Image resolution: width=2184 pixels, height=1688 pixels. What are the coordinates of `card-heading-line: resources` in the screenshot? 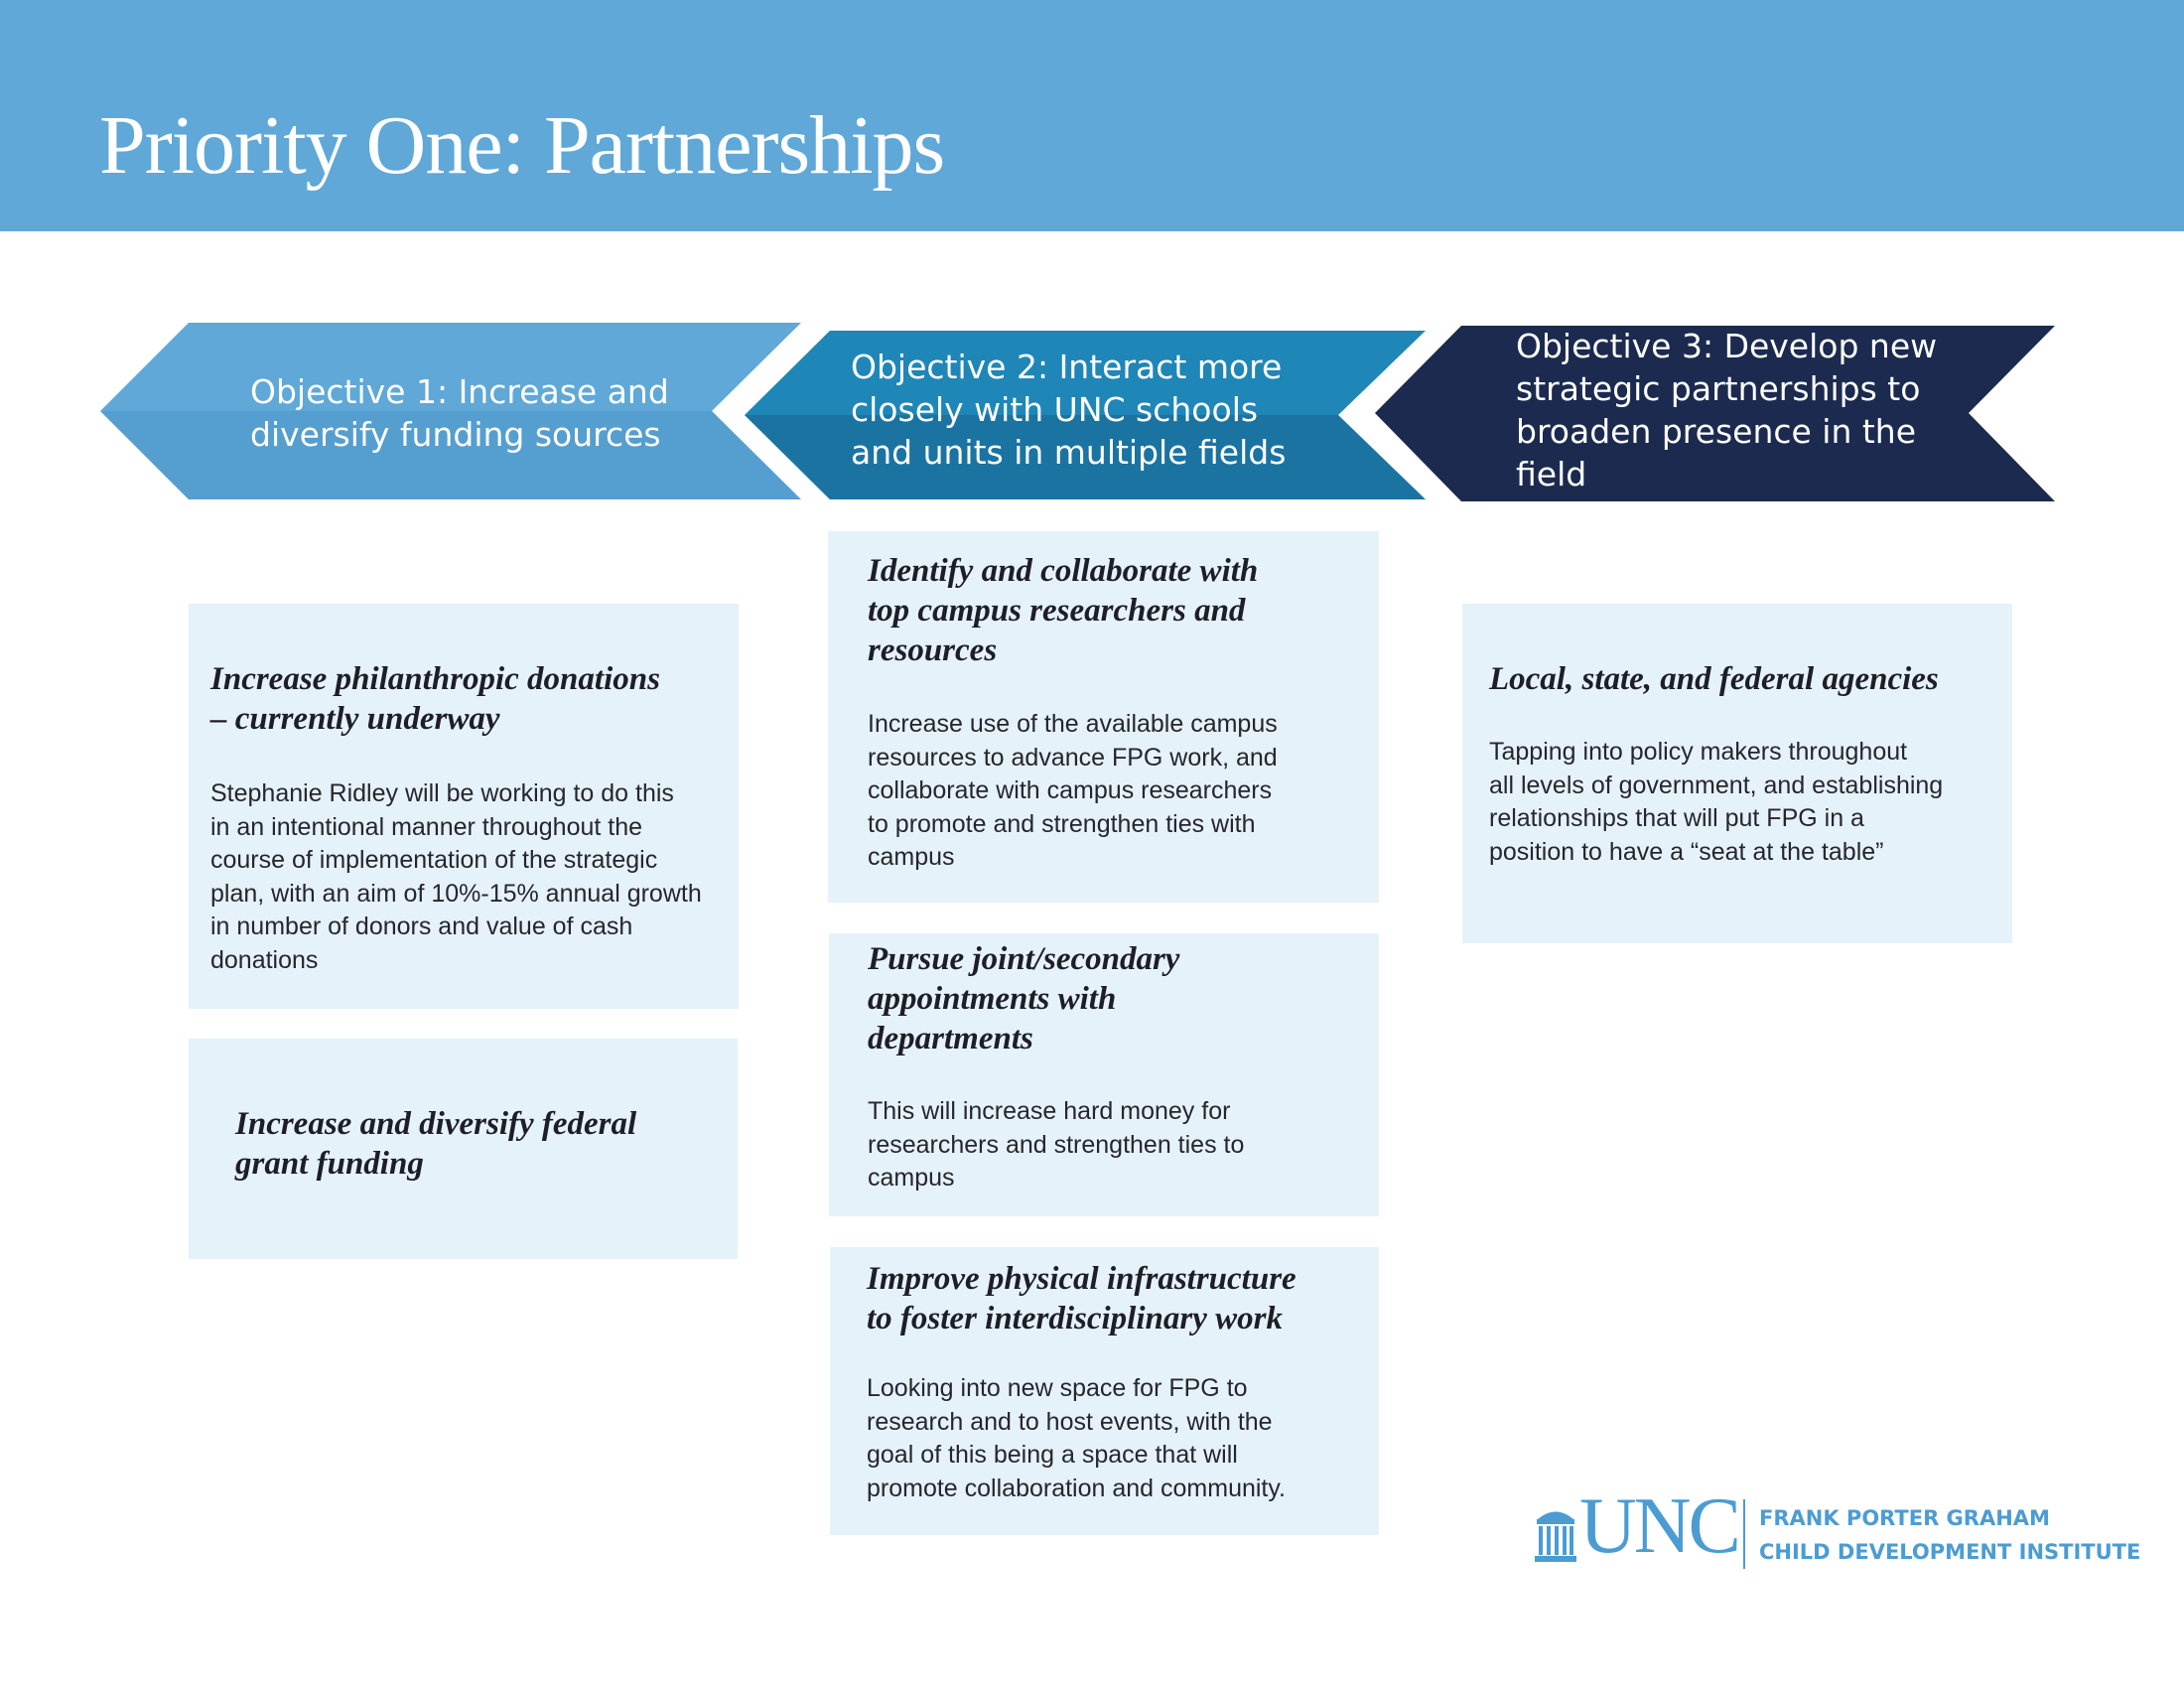 It's located at (933, 650).